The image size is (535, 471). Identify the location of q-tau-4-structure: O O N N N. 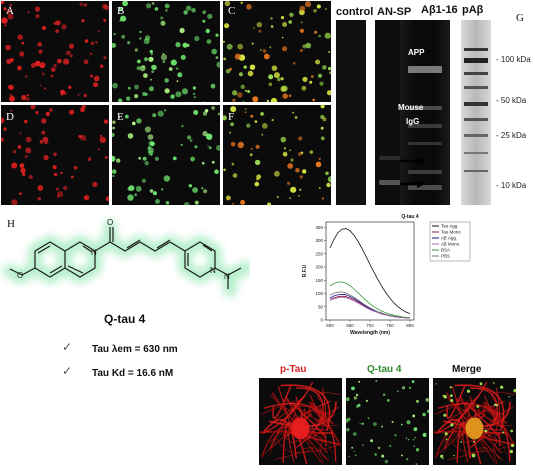
(126, 257).